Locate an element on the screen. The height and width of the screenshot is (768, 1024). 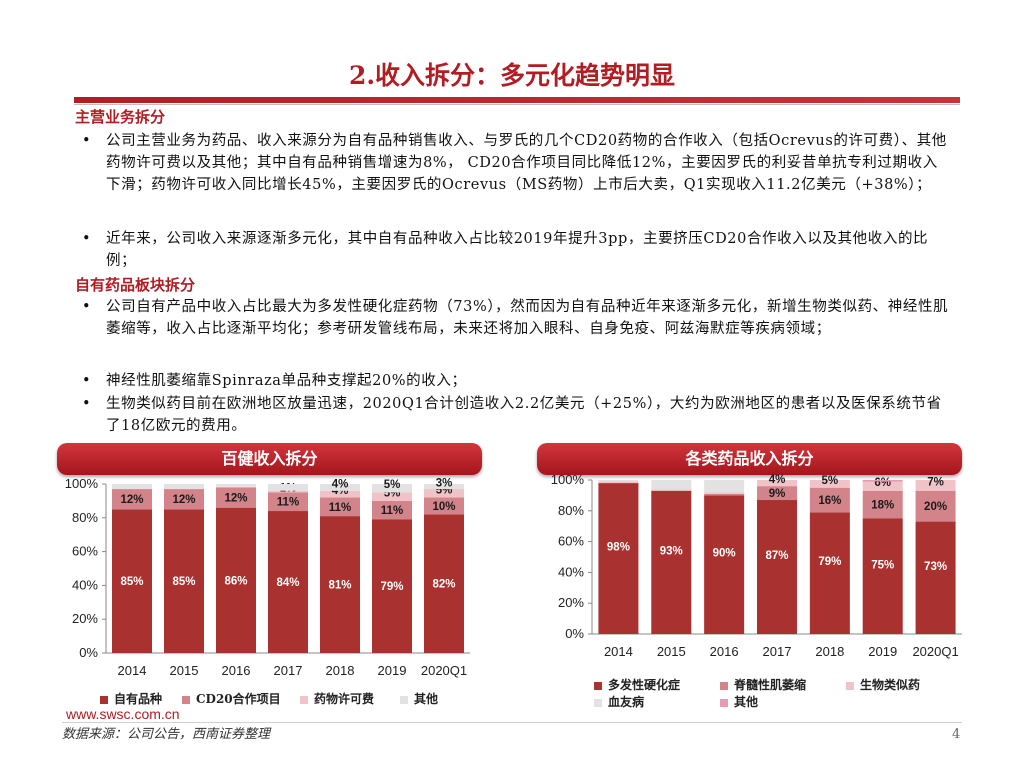
right-y-tick-label: 40% is located at coordinates (571, 571).